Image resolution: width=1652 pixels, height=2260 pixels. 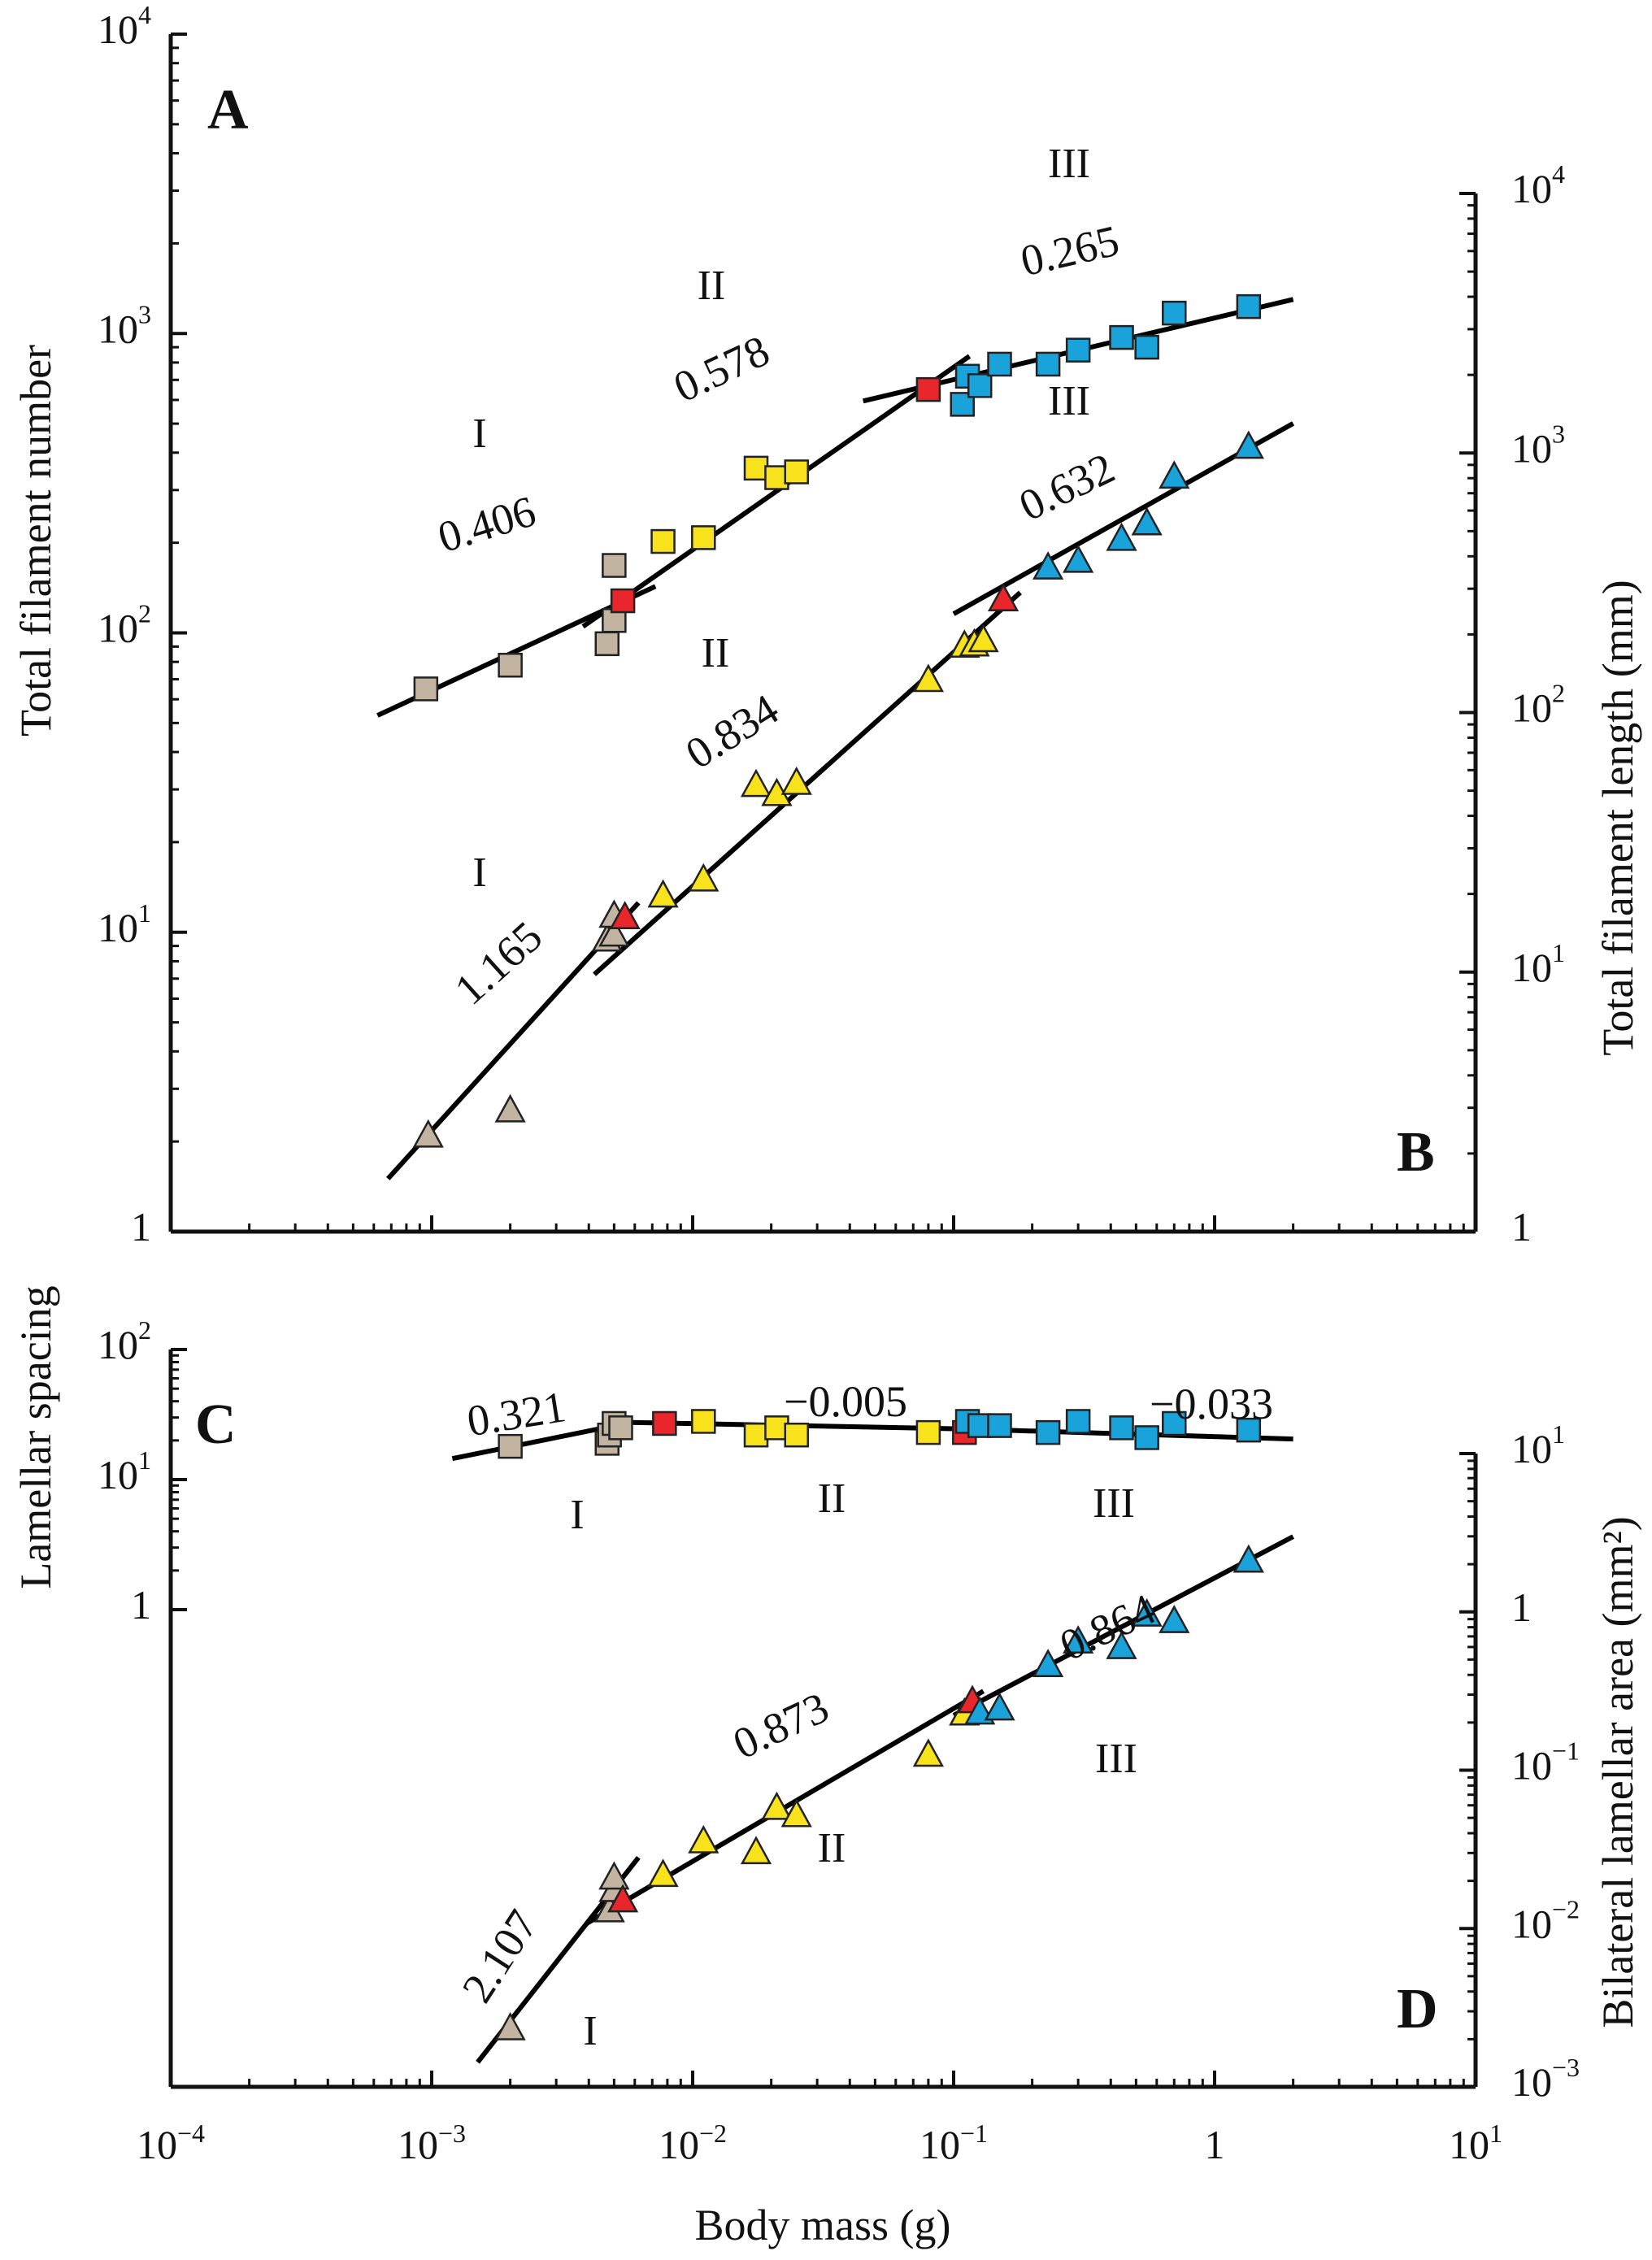 What do you see at coordinates (124, 26) in the screenshot?
I see `panel-a-y-tick-label: 10⁴` at bounding box center [124, 26].